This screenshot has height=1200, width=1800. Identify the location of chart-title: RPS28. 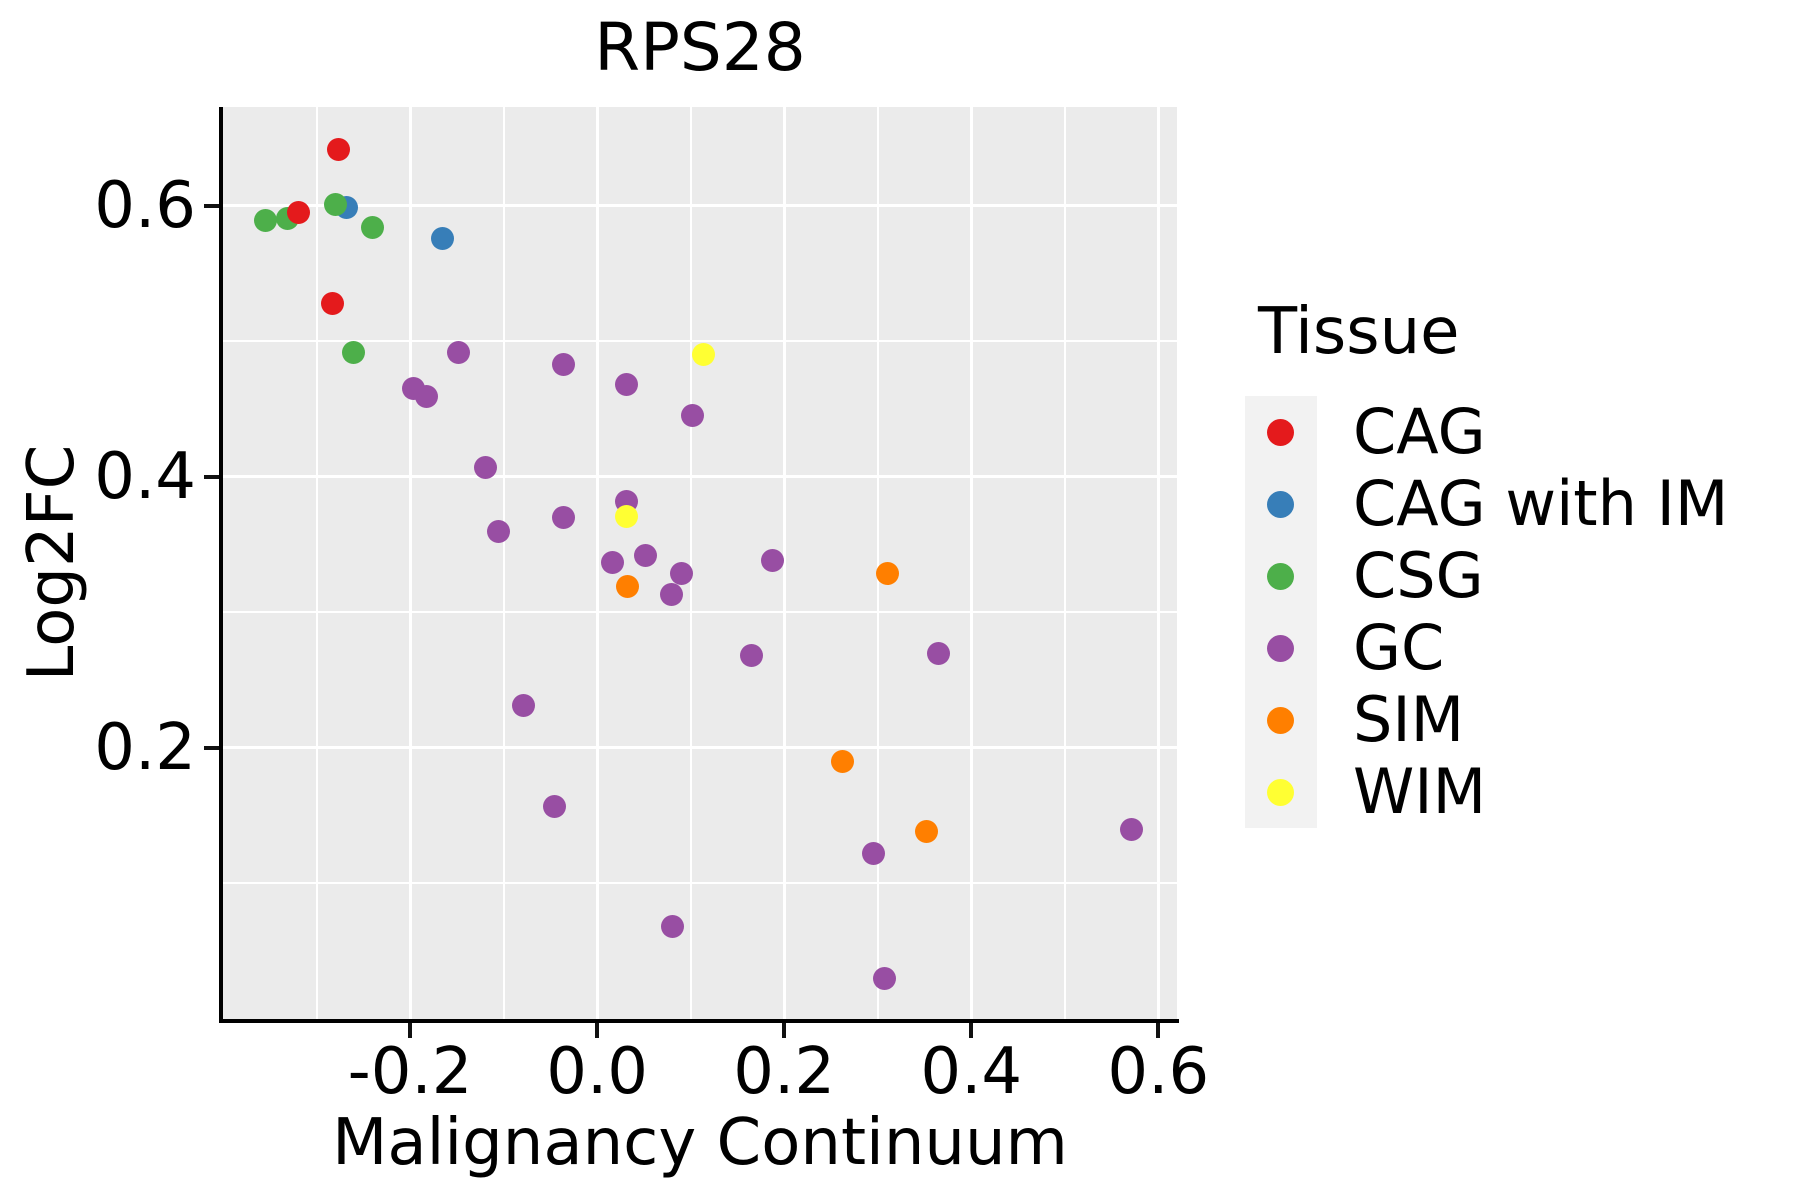
(700, 47).